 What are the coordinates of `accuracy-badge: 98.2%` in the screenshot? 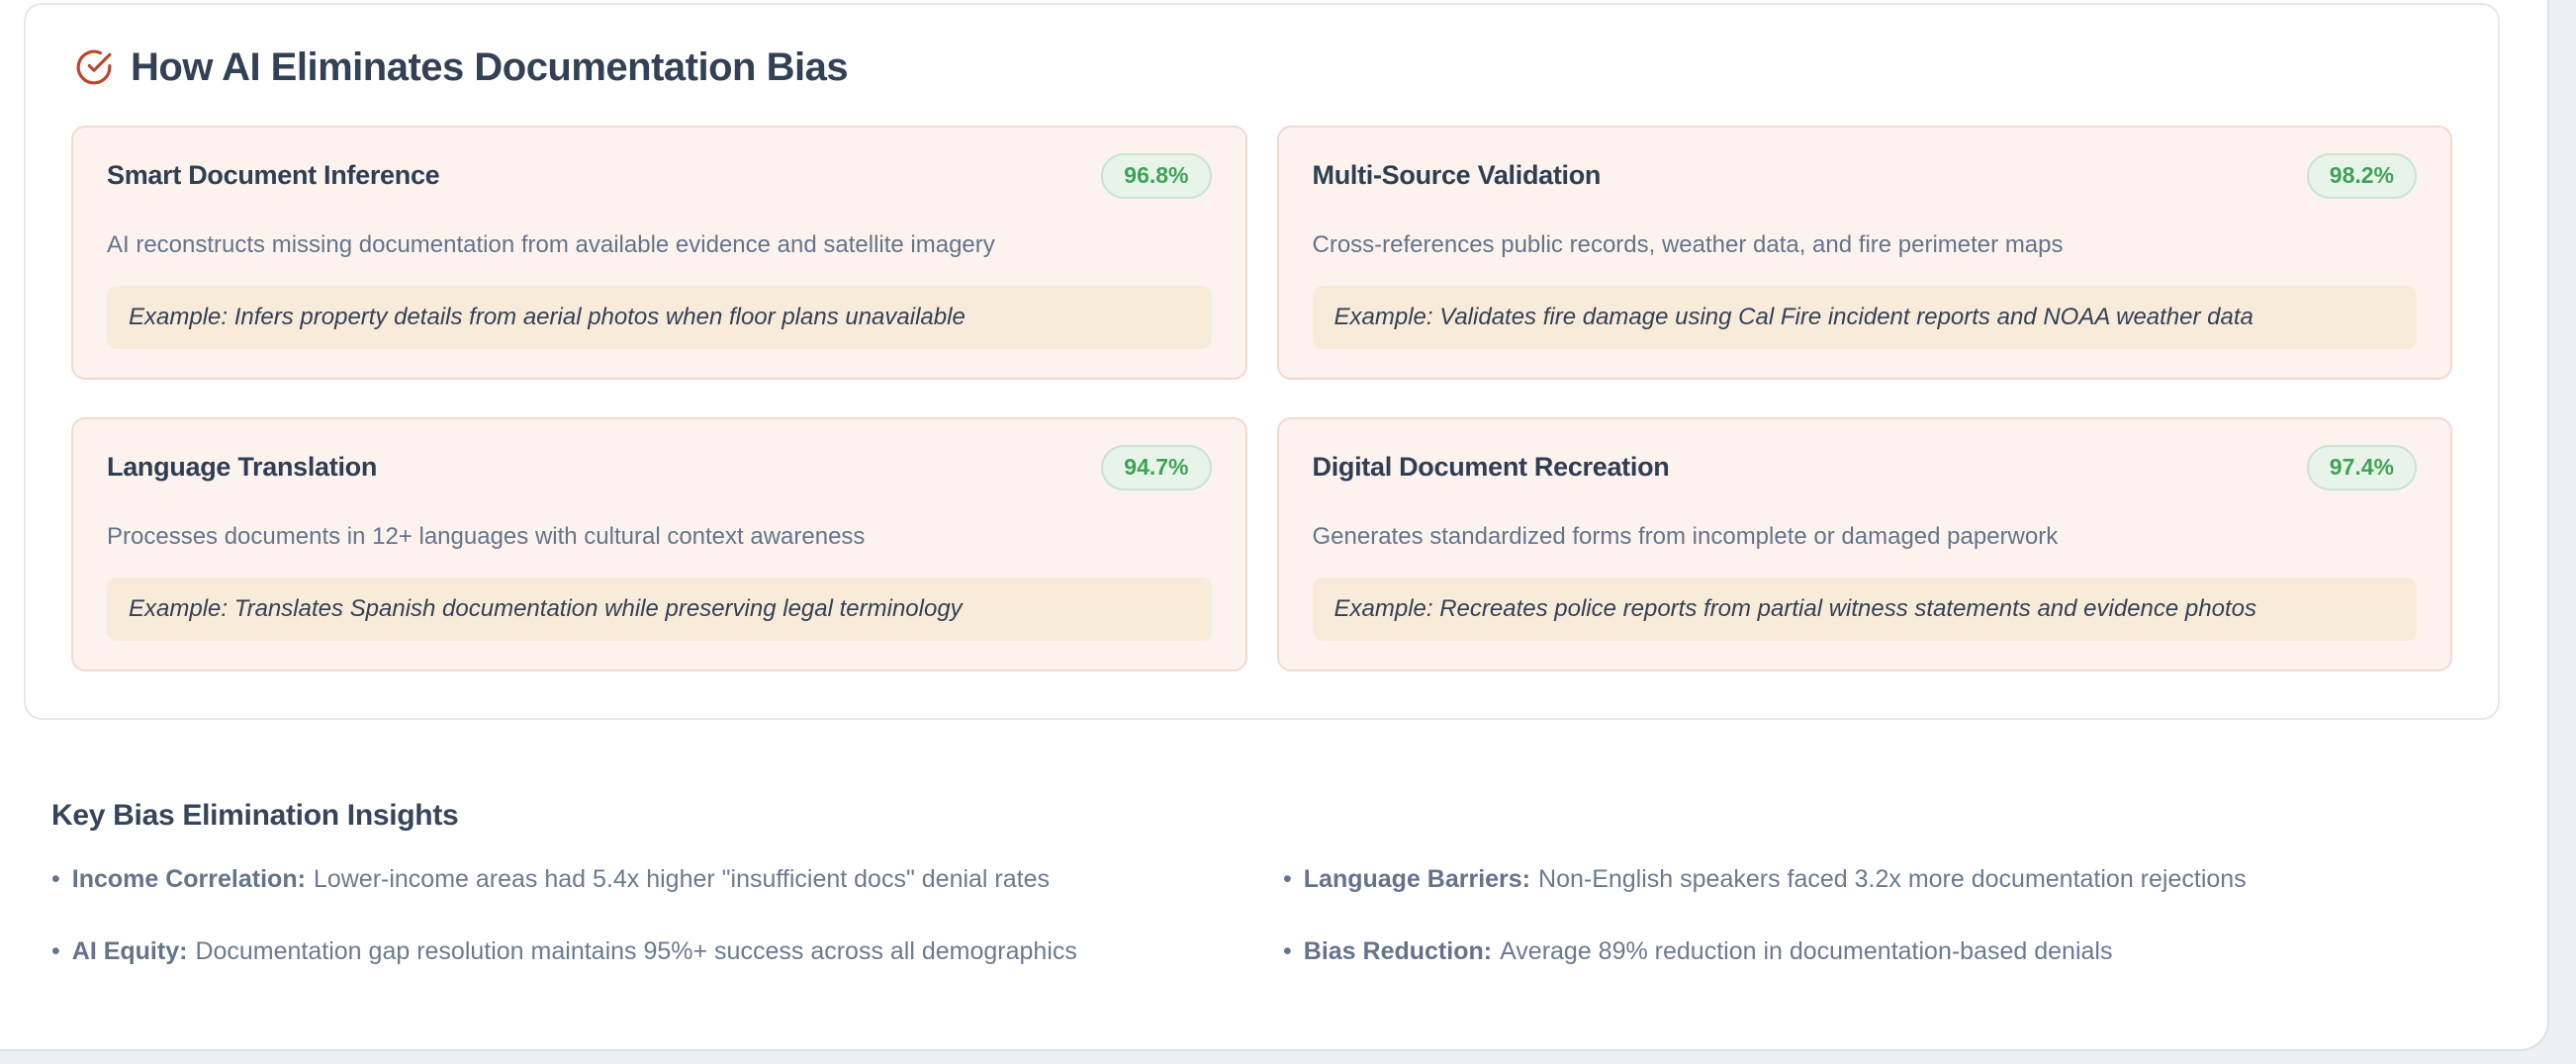 It's located at (2361, 176).